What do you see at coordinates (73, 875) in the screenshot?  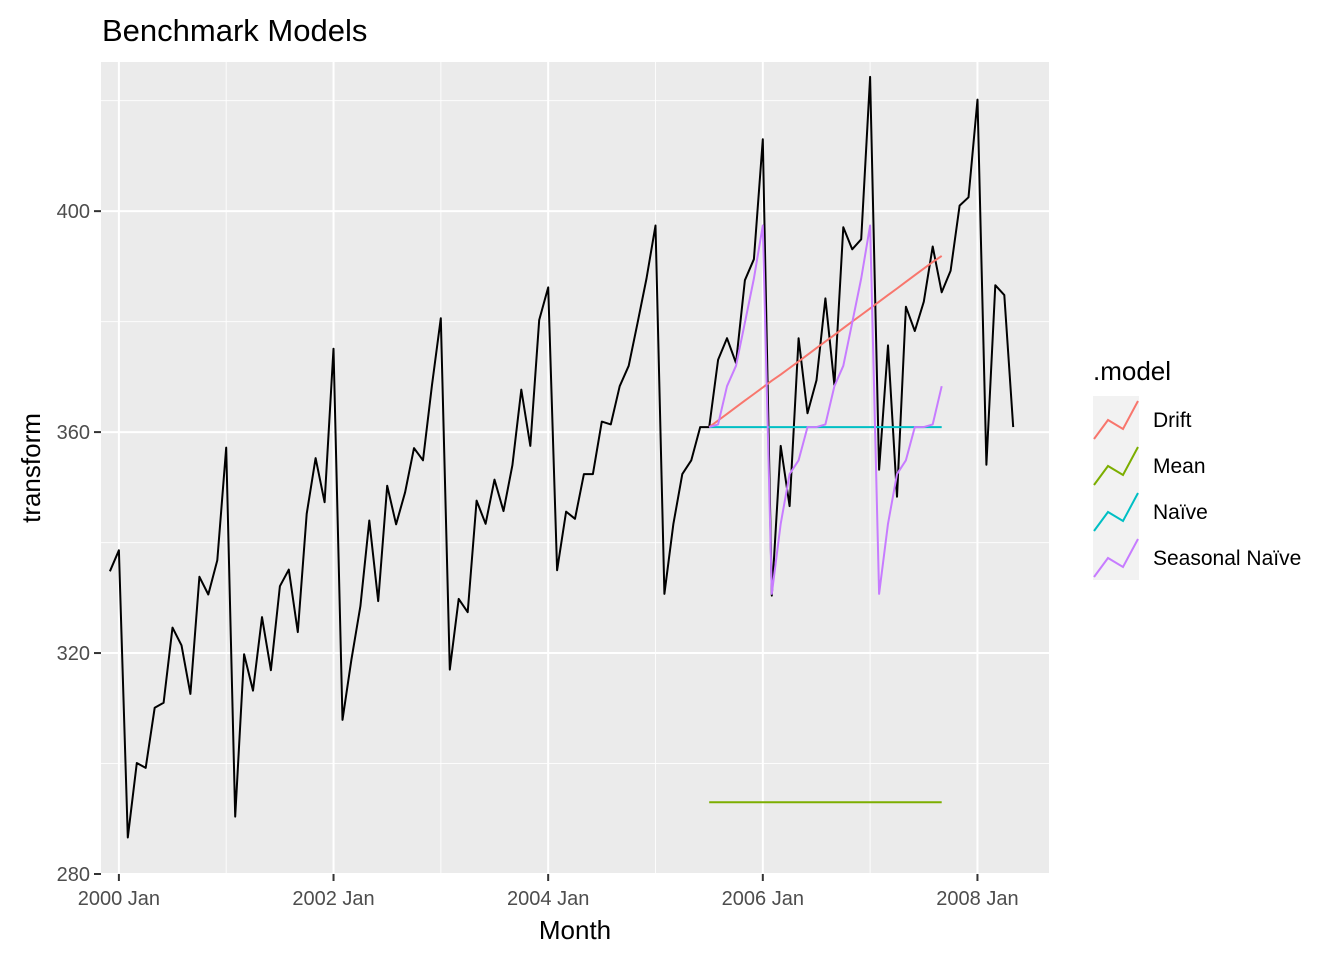 I see `y-tick-label: 280` at bounding box center [73, 875].